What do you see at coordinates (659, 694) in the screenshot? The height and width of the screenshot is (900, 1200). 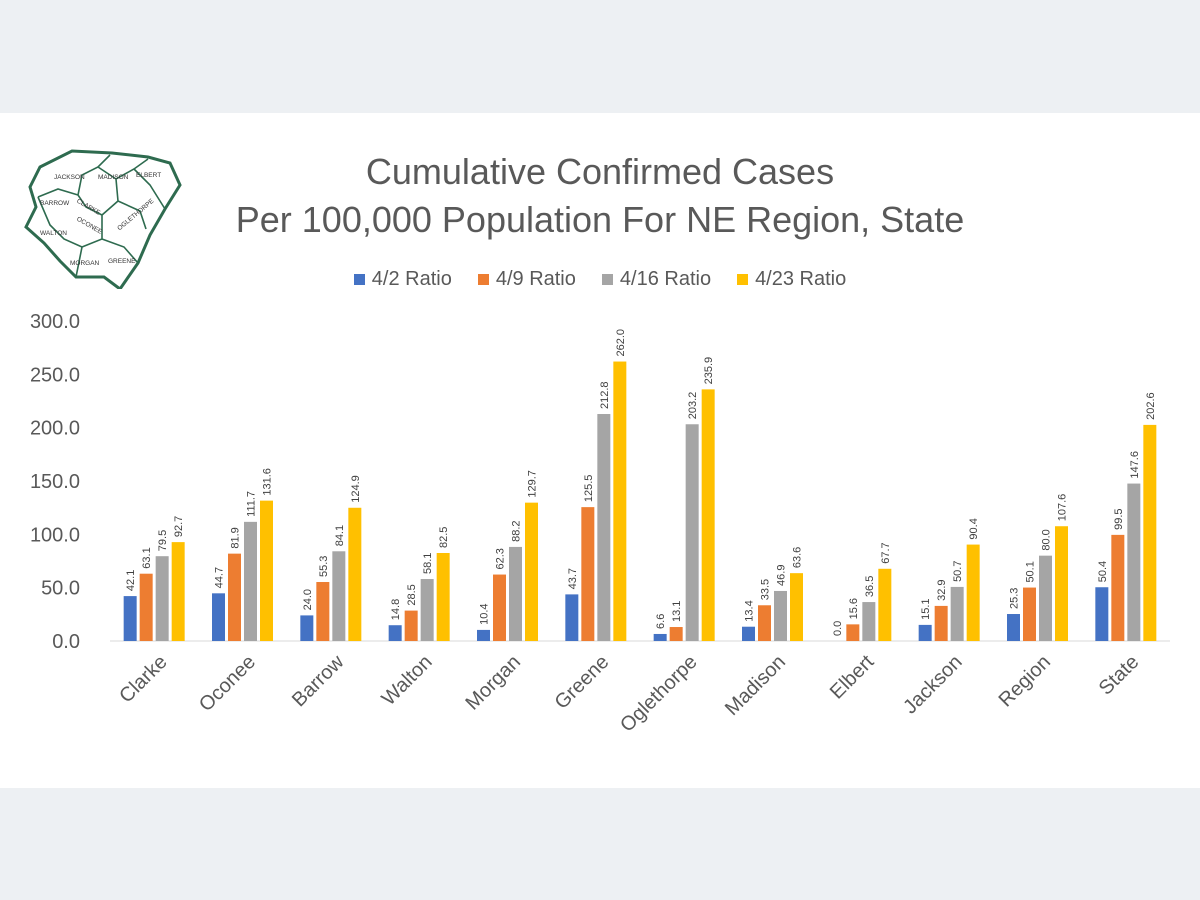 I see `category-label: Oglethorpe` at bounding box center [659, 694].